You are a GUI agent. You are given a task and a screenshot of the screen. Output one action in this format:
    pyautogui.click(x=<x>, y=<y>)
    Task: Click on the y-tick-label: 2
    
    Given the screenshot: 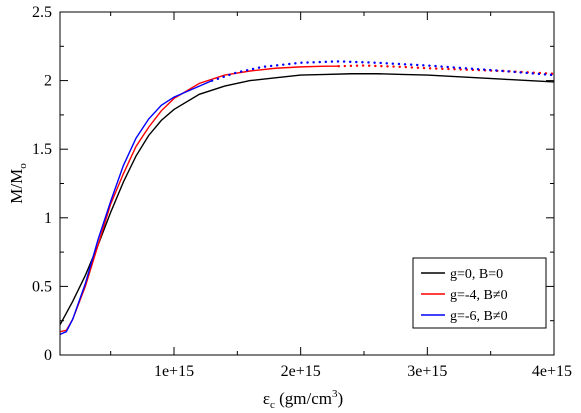 What is the action you would take?
    pyautogui.click(x=48, y=81)
    